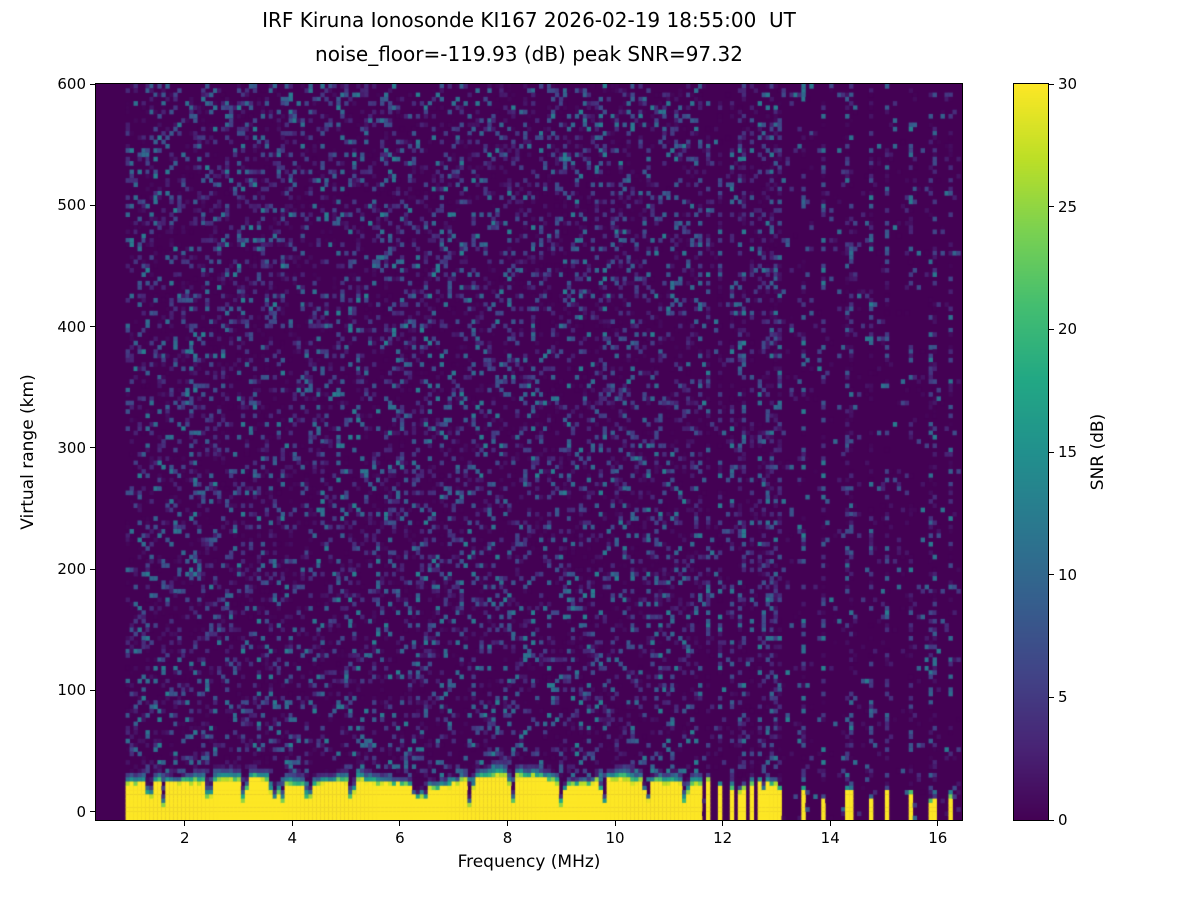  Describe the element at coordinates (292, 838) in the screenshot. I see `x-tick-label: 4` at that location.